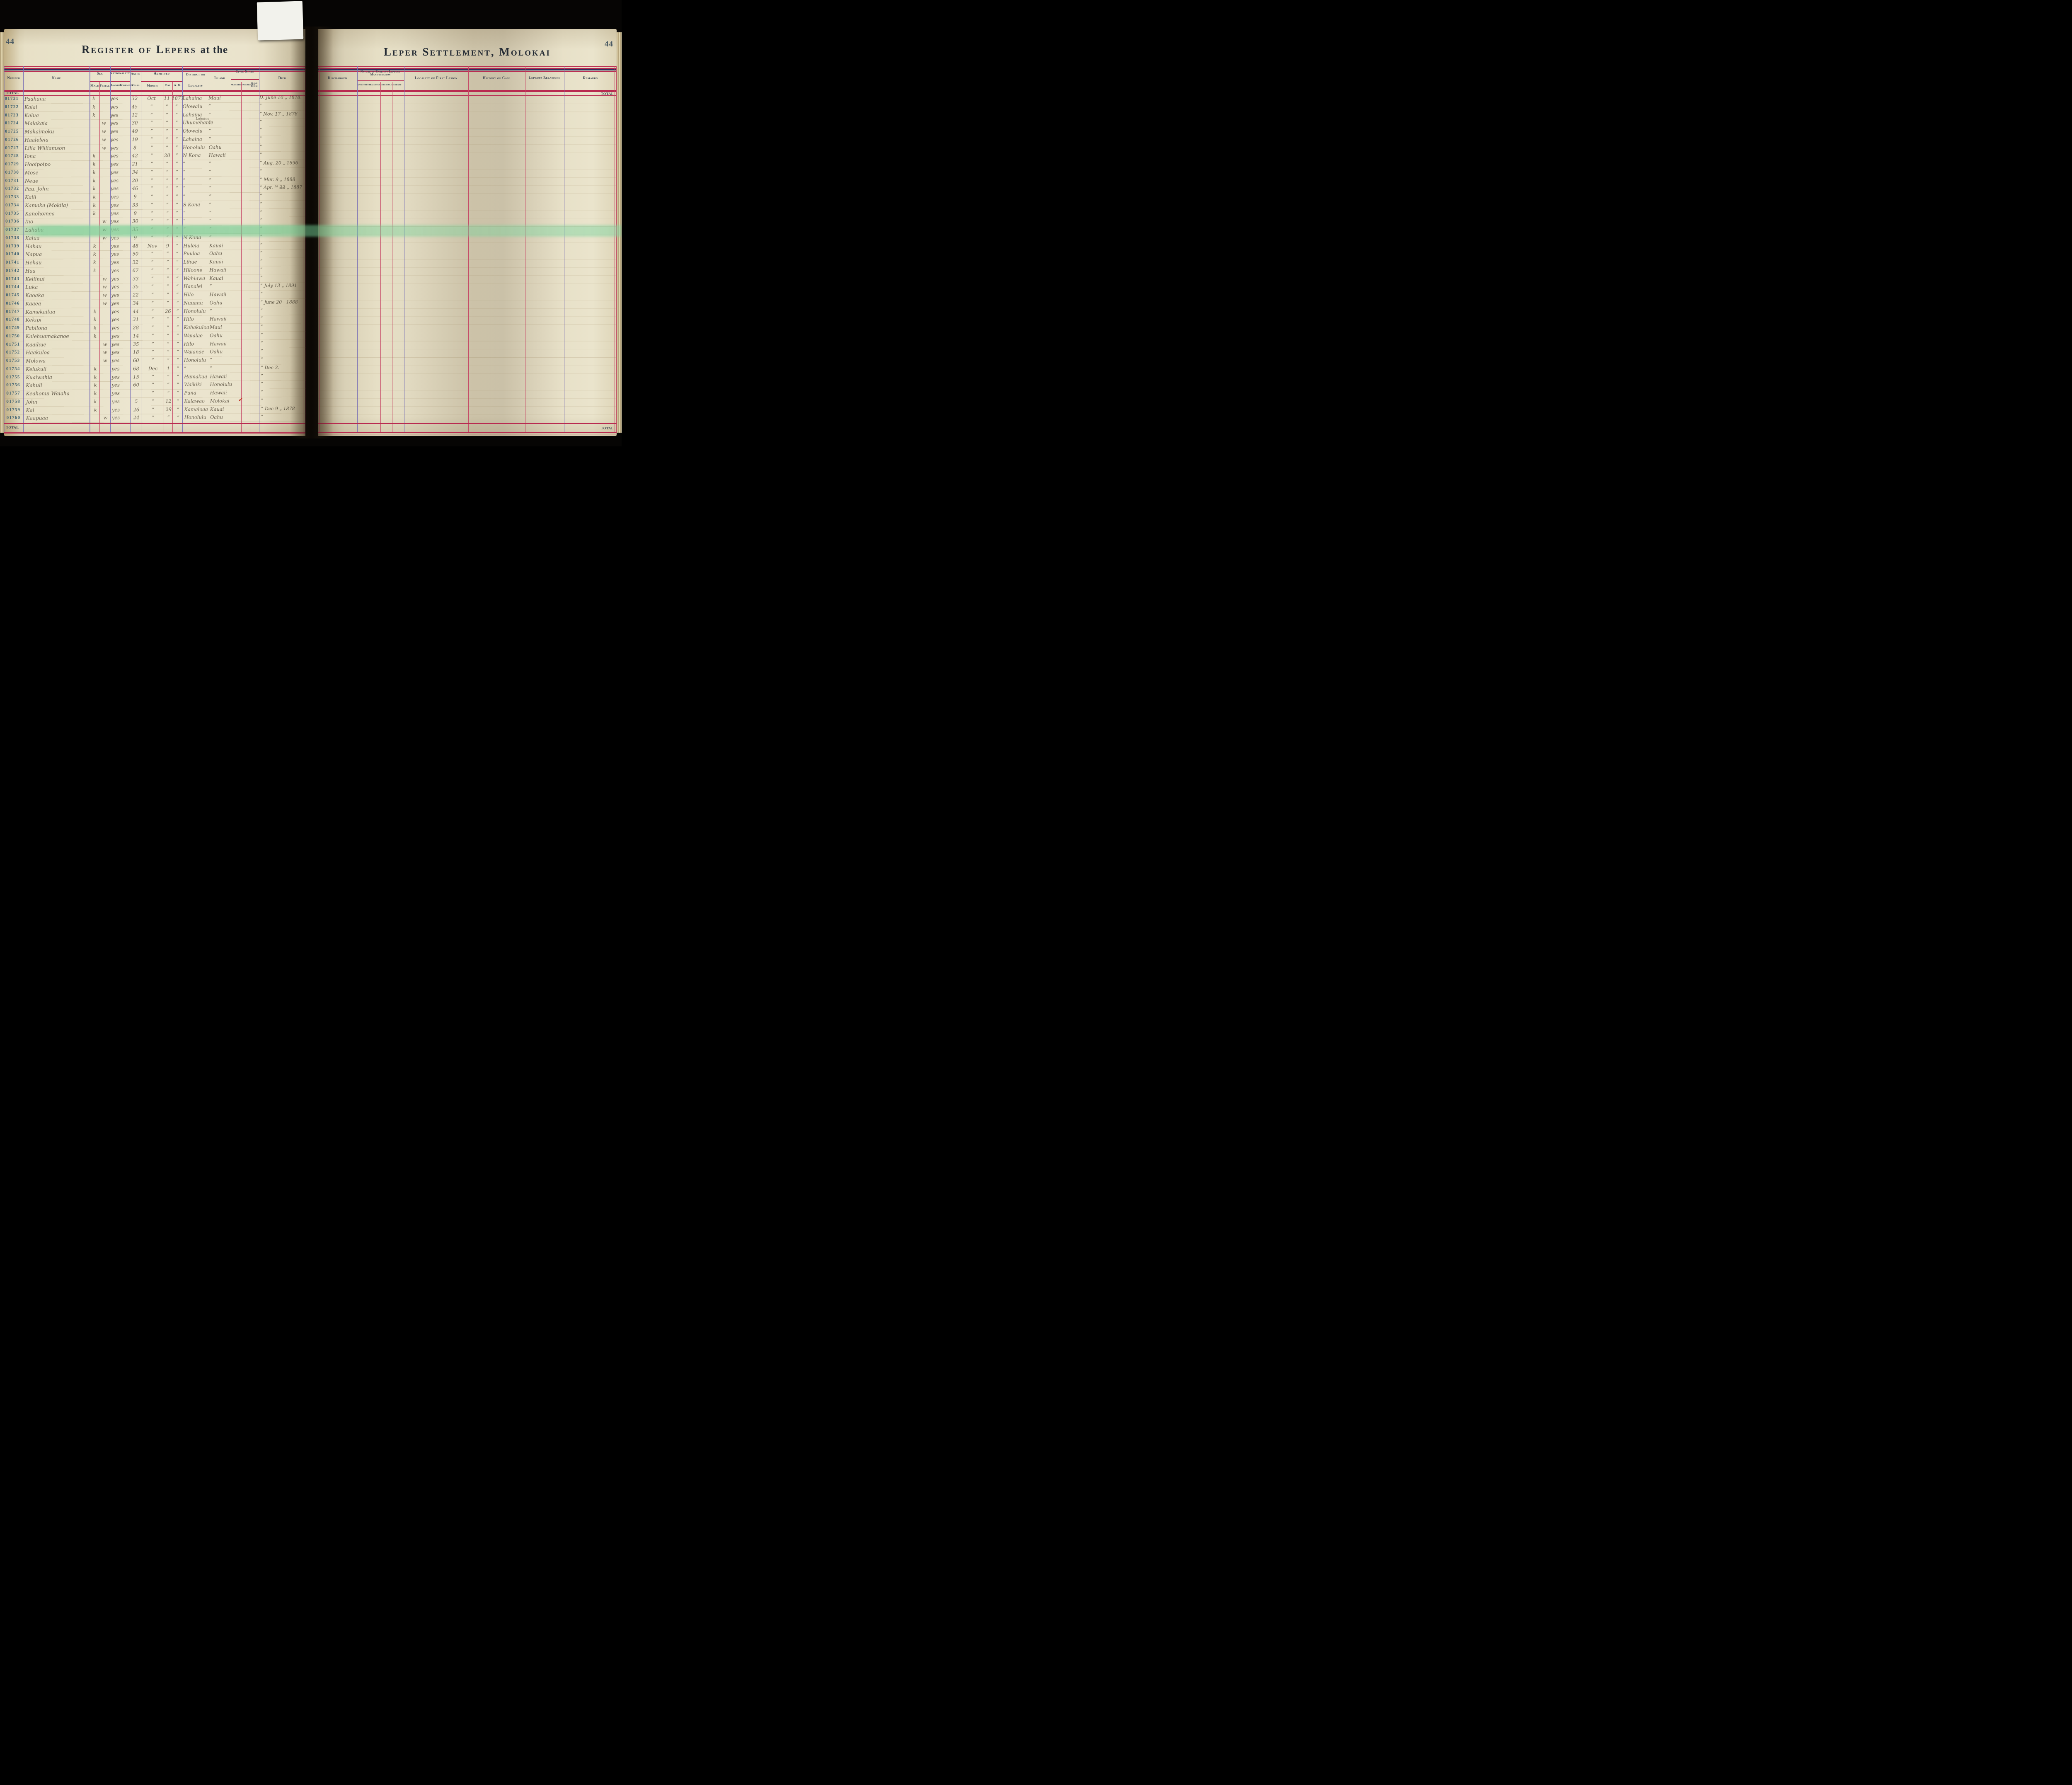 This screenshot has width=2072, height=1785. Describe the element at coordinates (13, 401) in the screenshot. I see `cell-number: 01758` at that location.